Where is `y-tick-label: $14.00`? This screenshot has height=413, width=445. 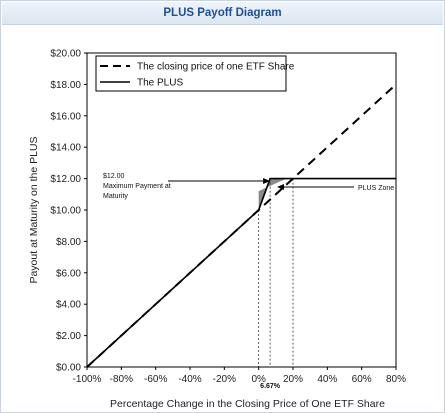
y-tick-label: $14.00 is located at coordinates (65, 148).